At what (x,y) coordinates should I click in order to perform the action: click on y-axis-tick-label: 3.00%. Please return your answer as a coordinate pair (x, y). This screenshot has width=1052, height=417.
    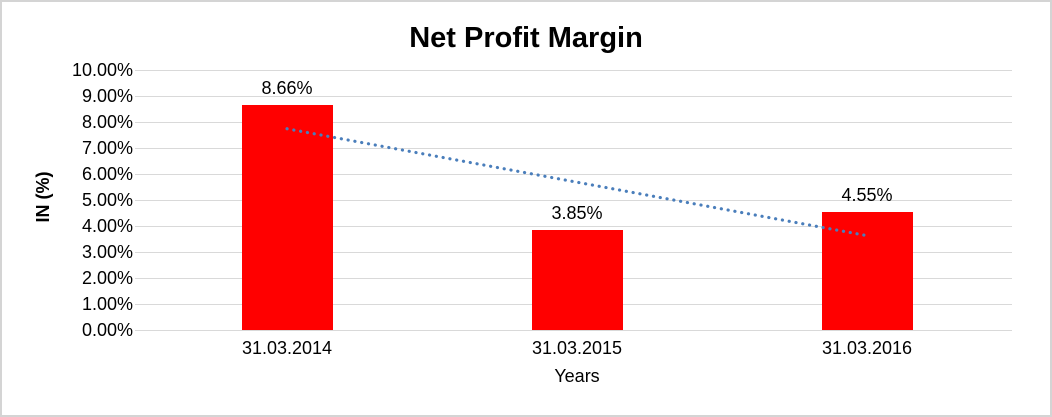
    Looking at the image, I should click on (107, 252).